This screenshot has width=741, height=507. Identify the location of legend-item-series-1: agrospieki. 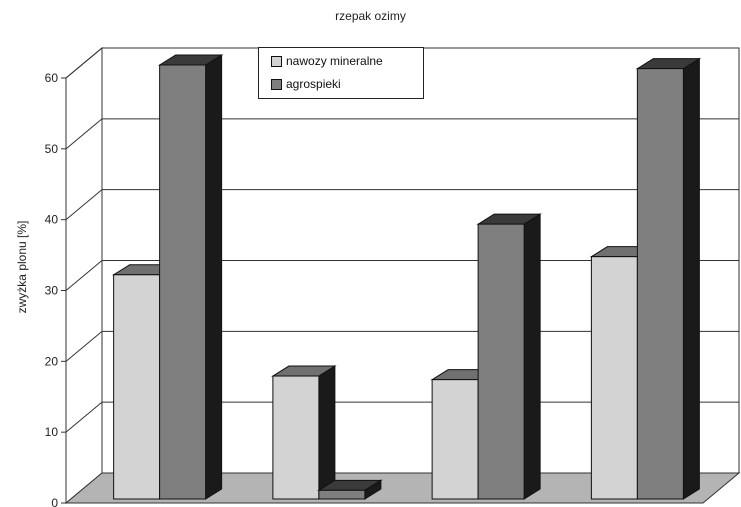
(306, 84).